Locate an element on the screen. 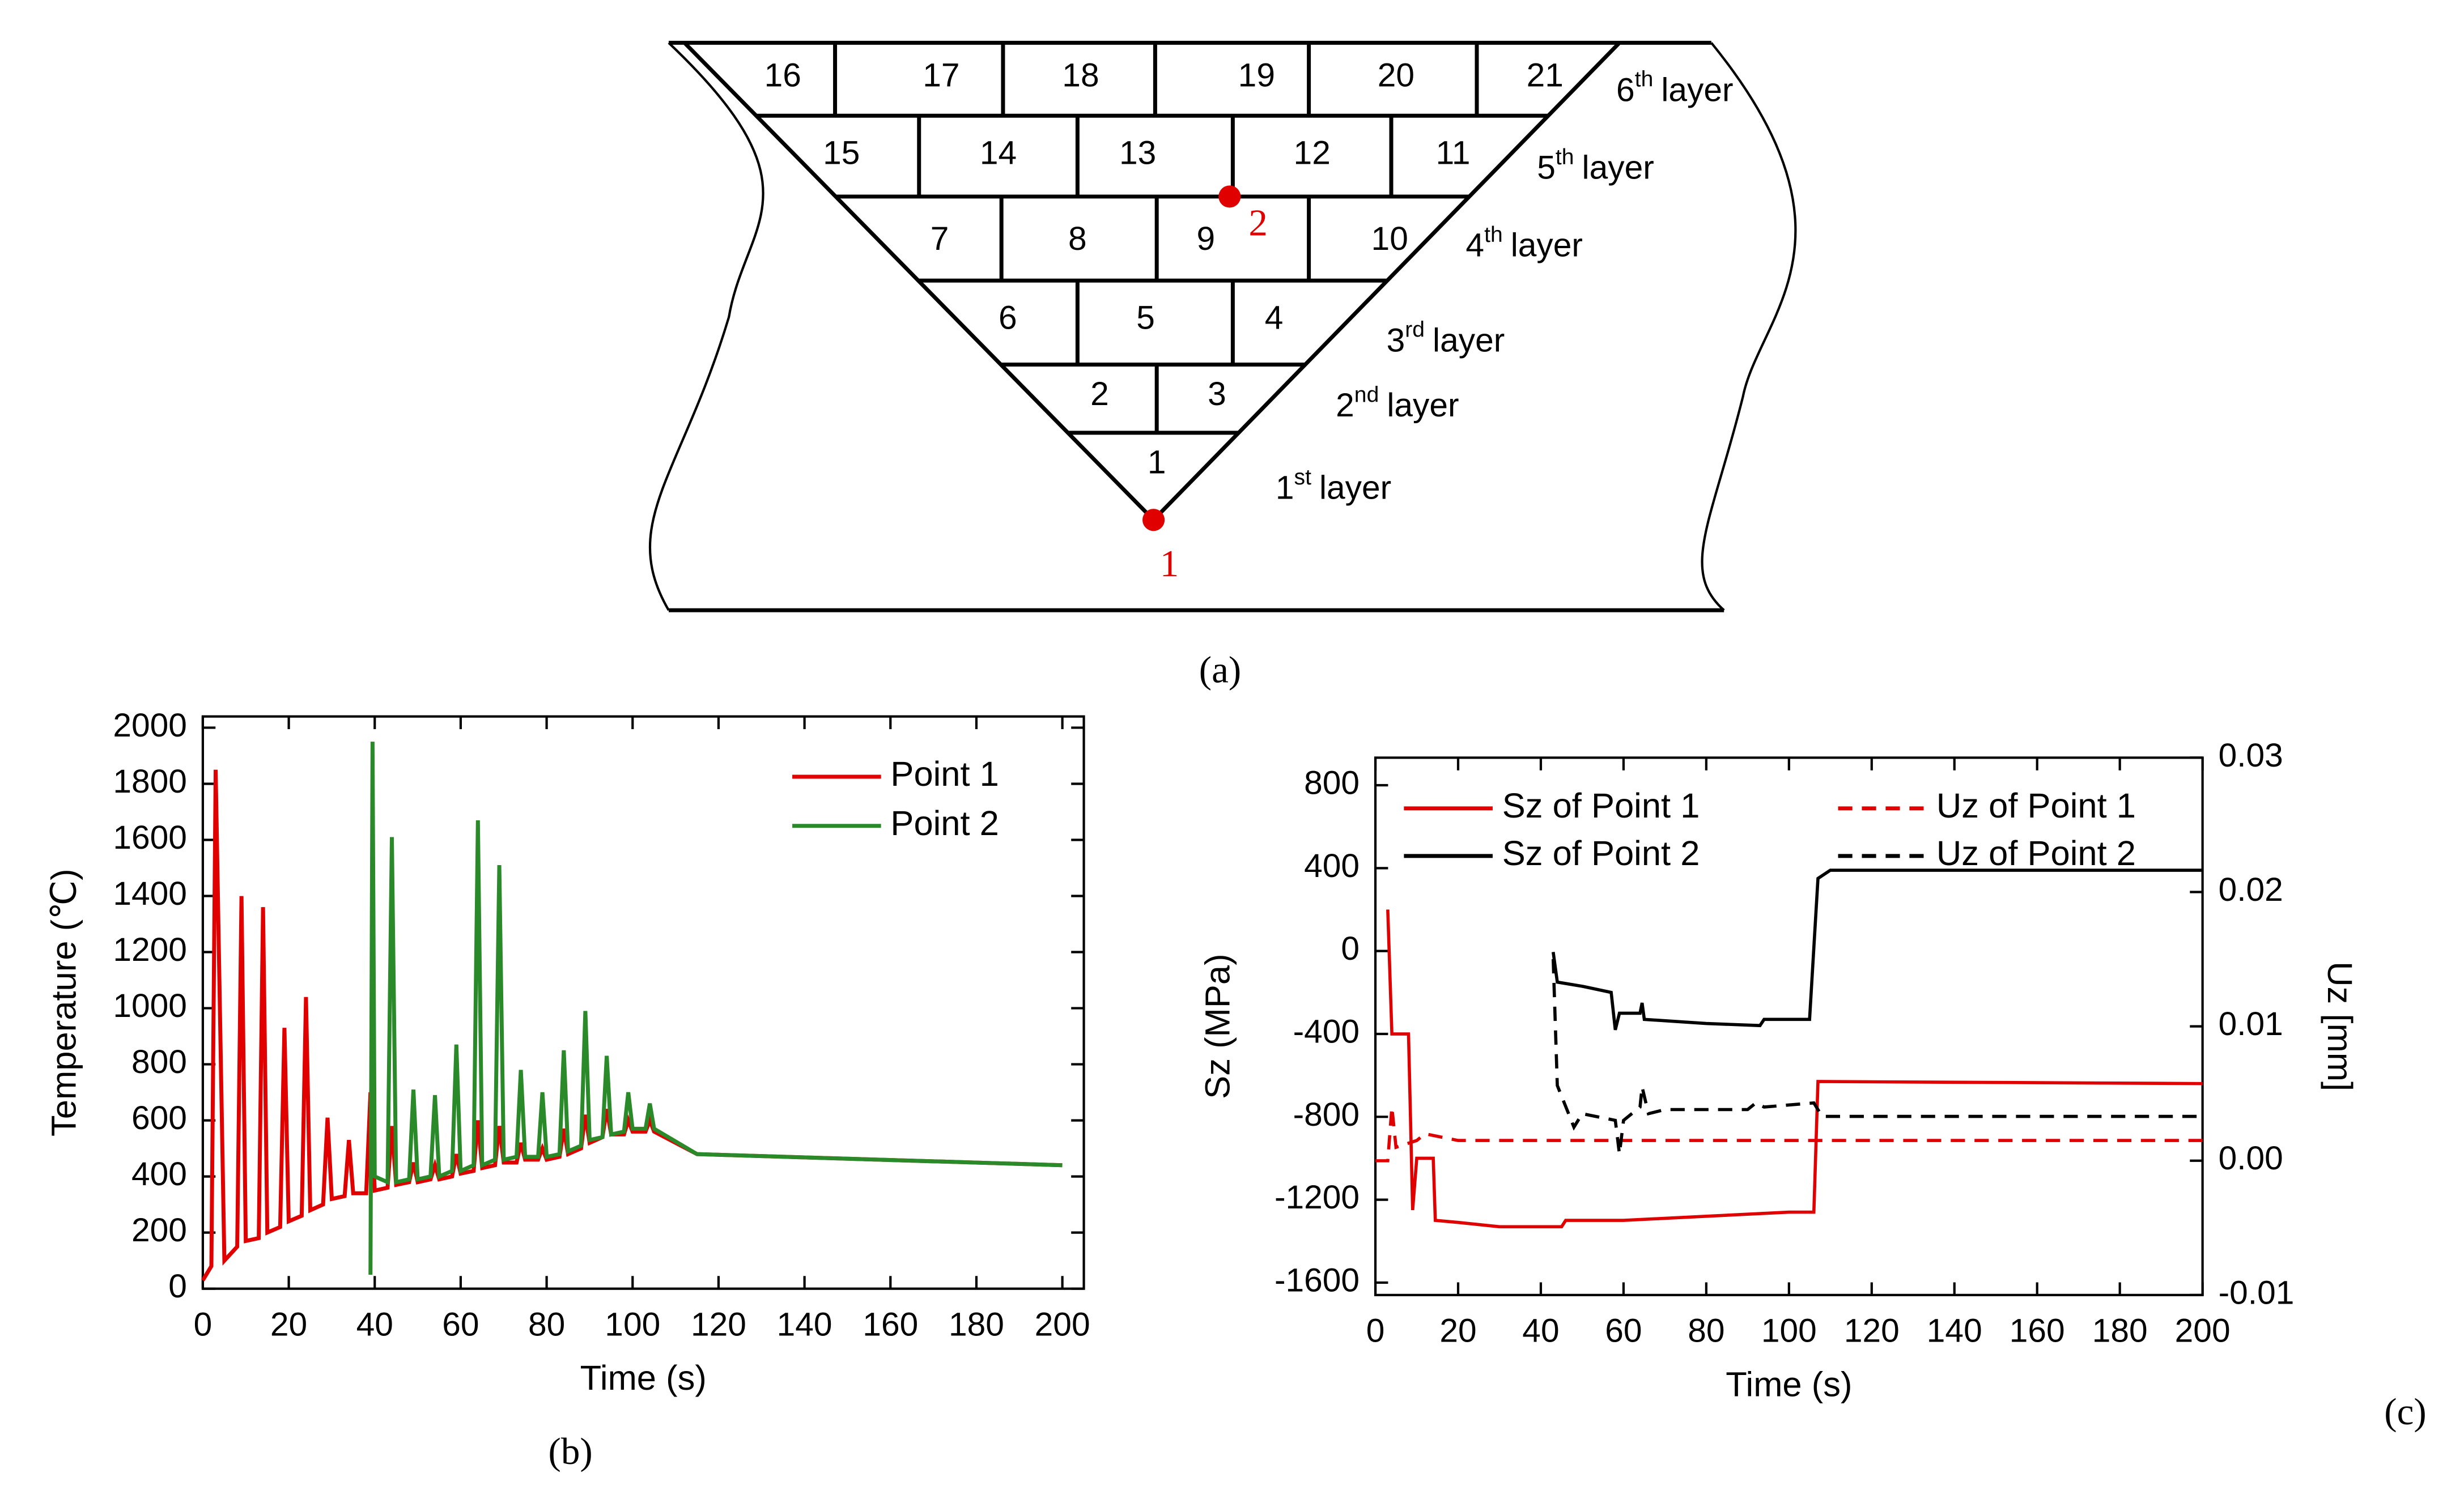 The width and height of the screenshot is (2464, 1490). y-tick-label: -1200 is located at coordinates (1317, 1197).